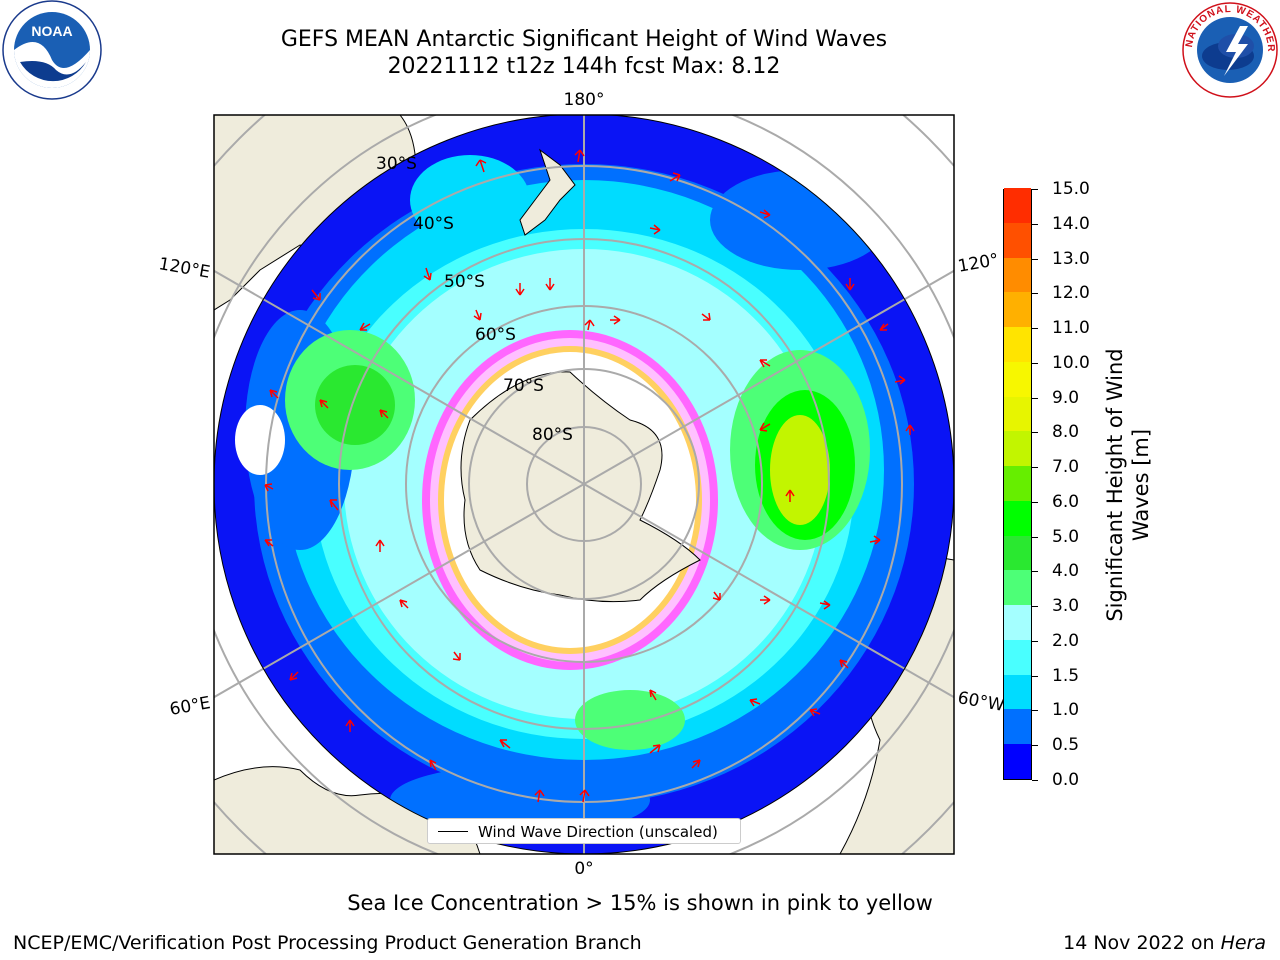  What do you see at coordinates (1115, 485) in the screenshot?
I see `colorbar-label-line1: Significant Height of Wind` at bounding box center [1115, 485].